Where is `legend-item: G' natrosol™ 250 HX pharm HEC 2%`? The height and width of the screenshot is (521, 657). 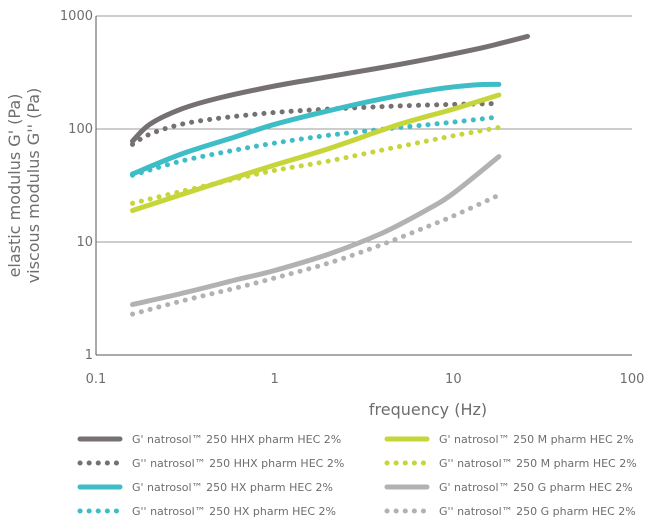 legend-item: G' natrosol™ 250 HX pharm HEC 2% is located at coordinates (205, 487).